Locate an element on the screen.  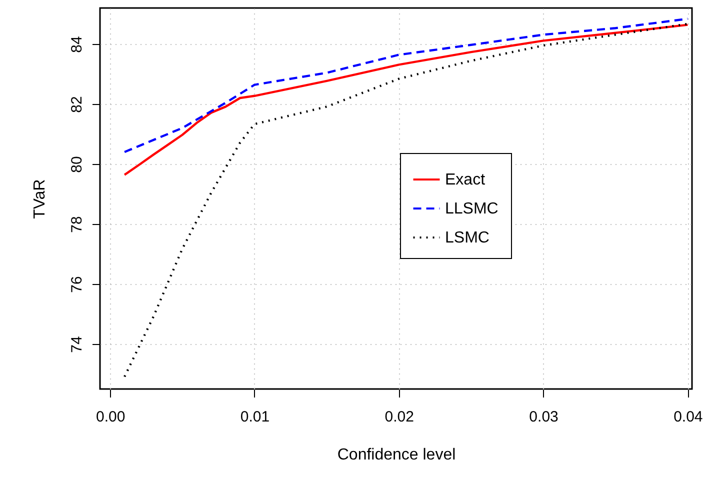
x-tick-label: 0.04 is located at coordinates (688, 417).